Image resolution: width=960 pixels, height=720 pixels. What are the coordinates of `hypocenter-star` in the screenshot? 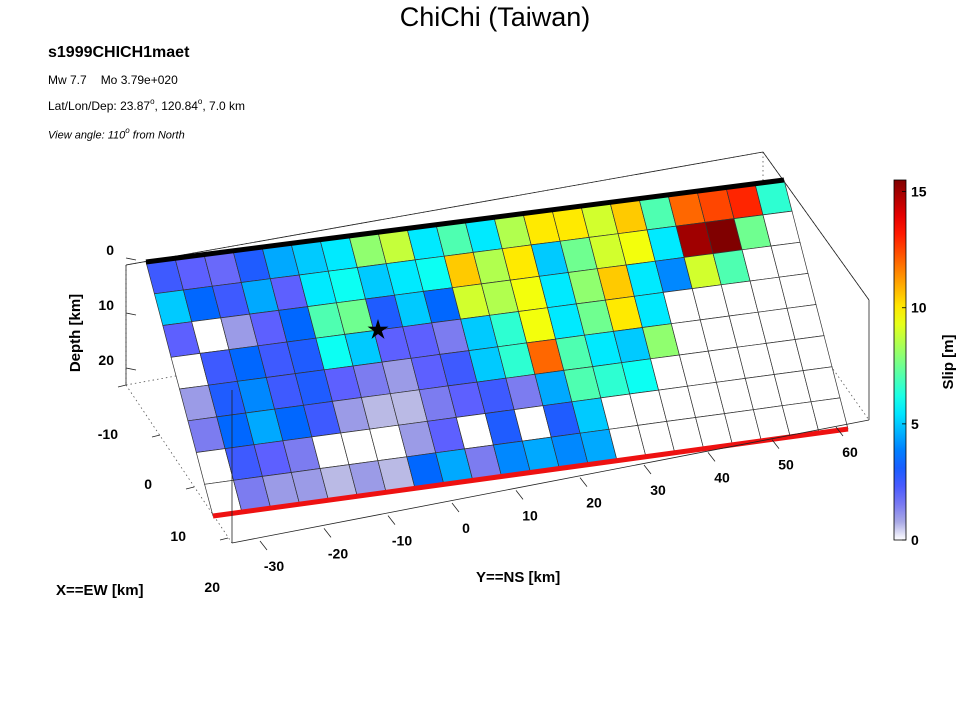 It's located at (378, 329).